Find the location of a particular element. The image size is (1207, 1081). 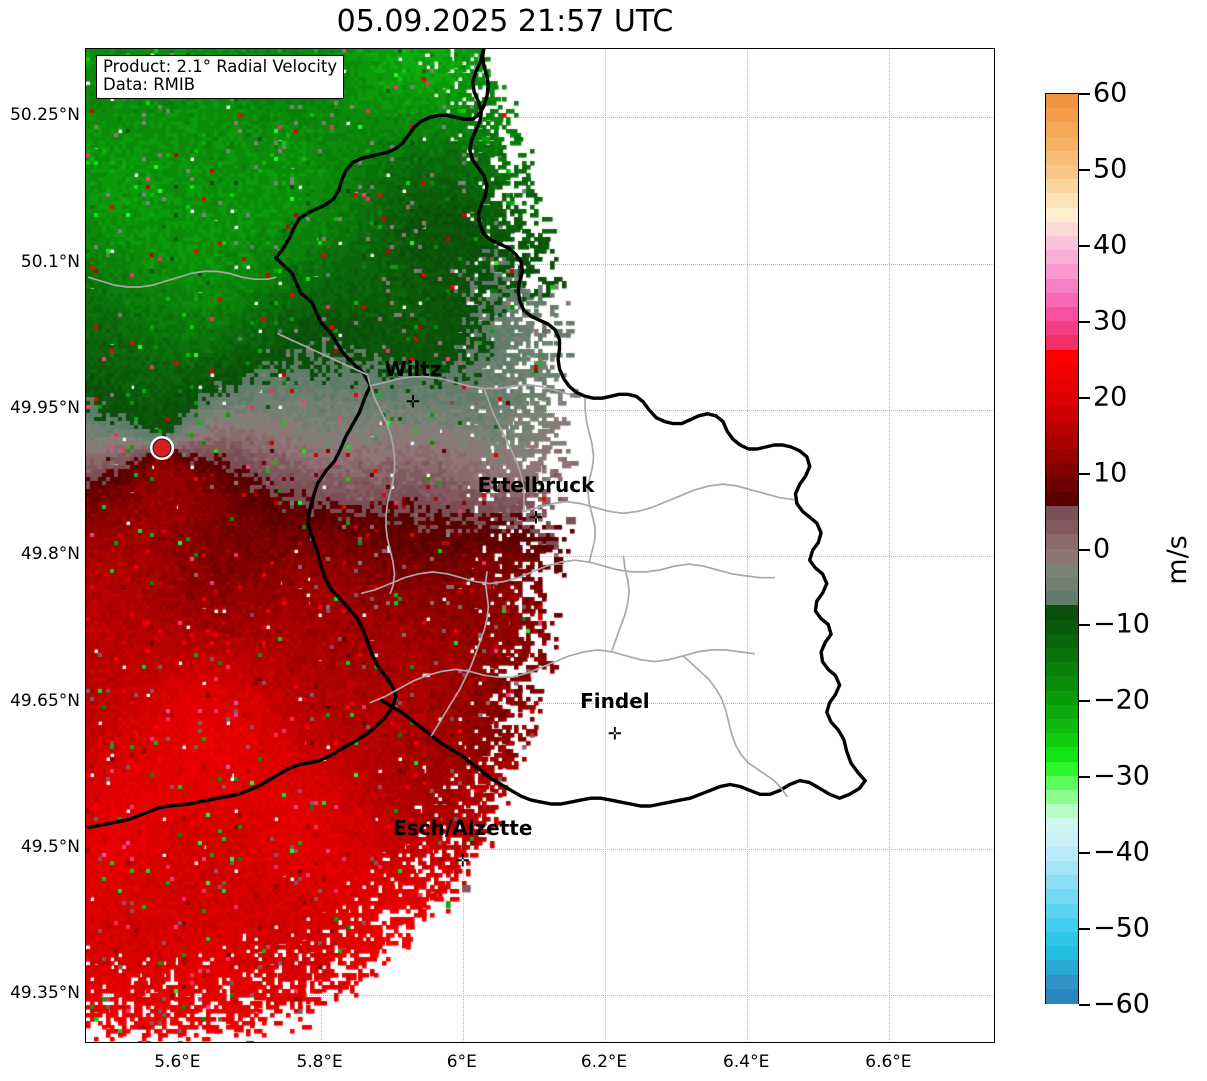

colorbar-gradient is located at coordinates (1062, 549).